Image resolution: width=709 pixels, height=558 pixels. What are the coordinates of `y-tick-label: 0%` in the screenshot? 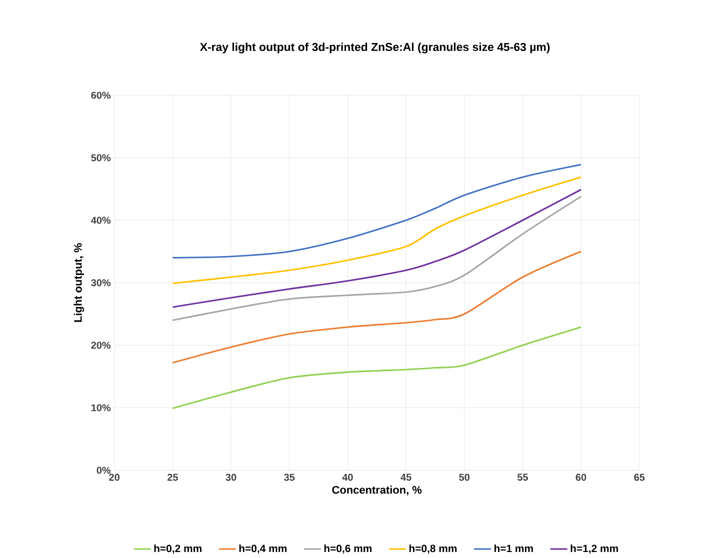 It's located at (103, 470).